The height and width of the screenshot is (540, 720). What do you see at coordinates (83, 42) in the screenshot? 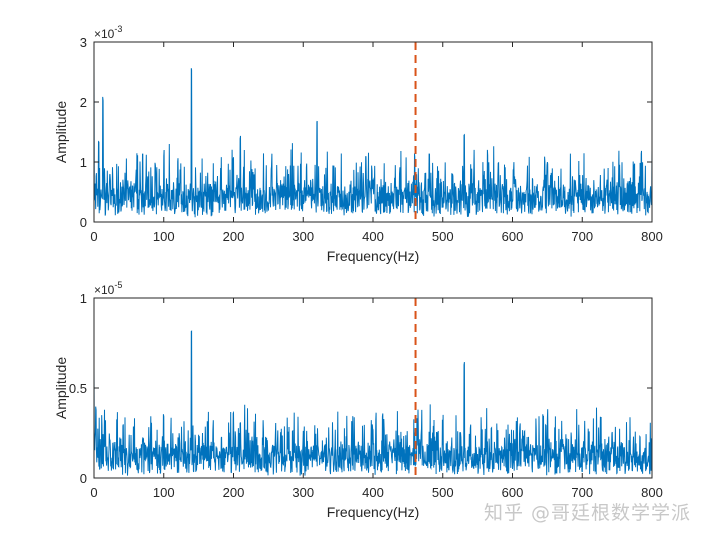
I see `y-tick-label: 3` at bounding box center [83, 42].